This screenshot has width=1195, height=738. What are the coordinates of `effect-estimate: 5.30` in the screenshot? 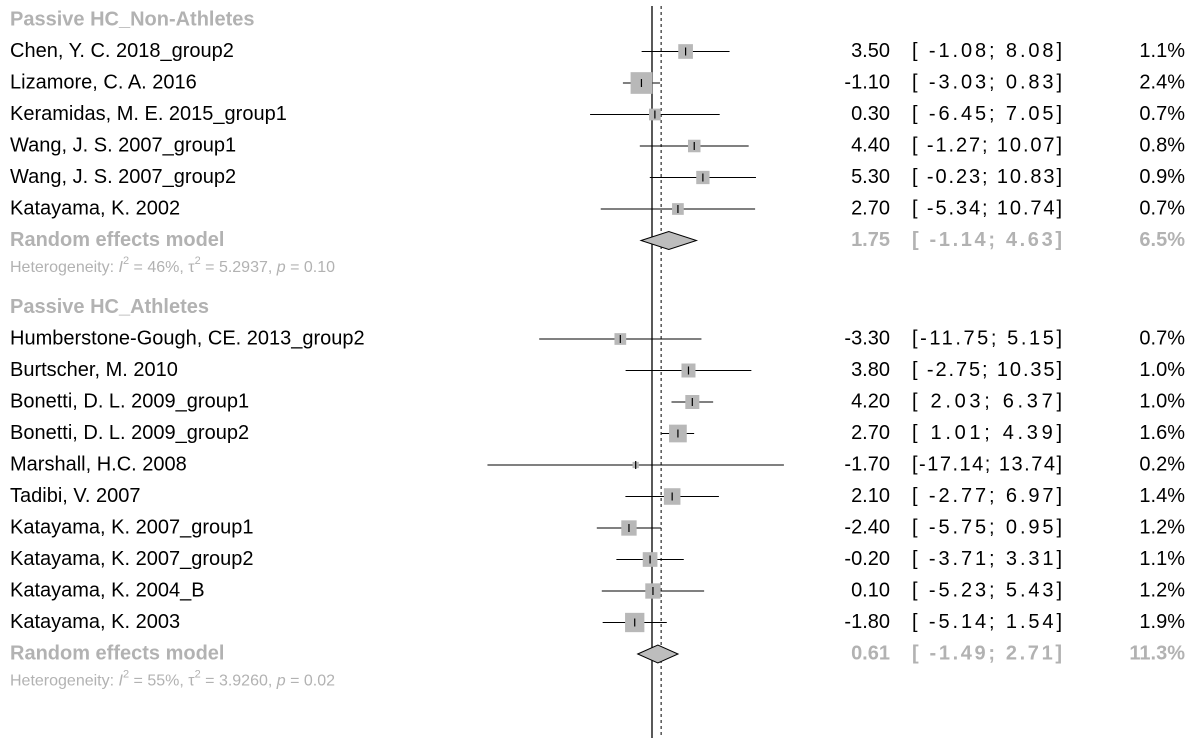 It's located at (870, 177).